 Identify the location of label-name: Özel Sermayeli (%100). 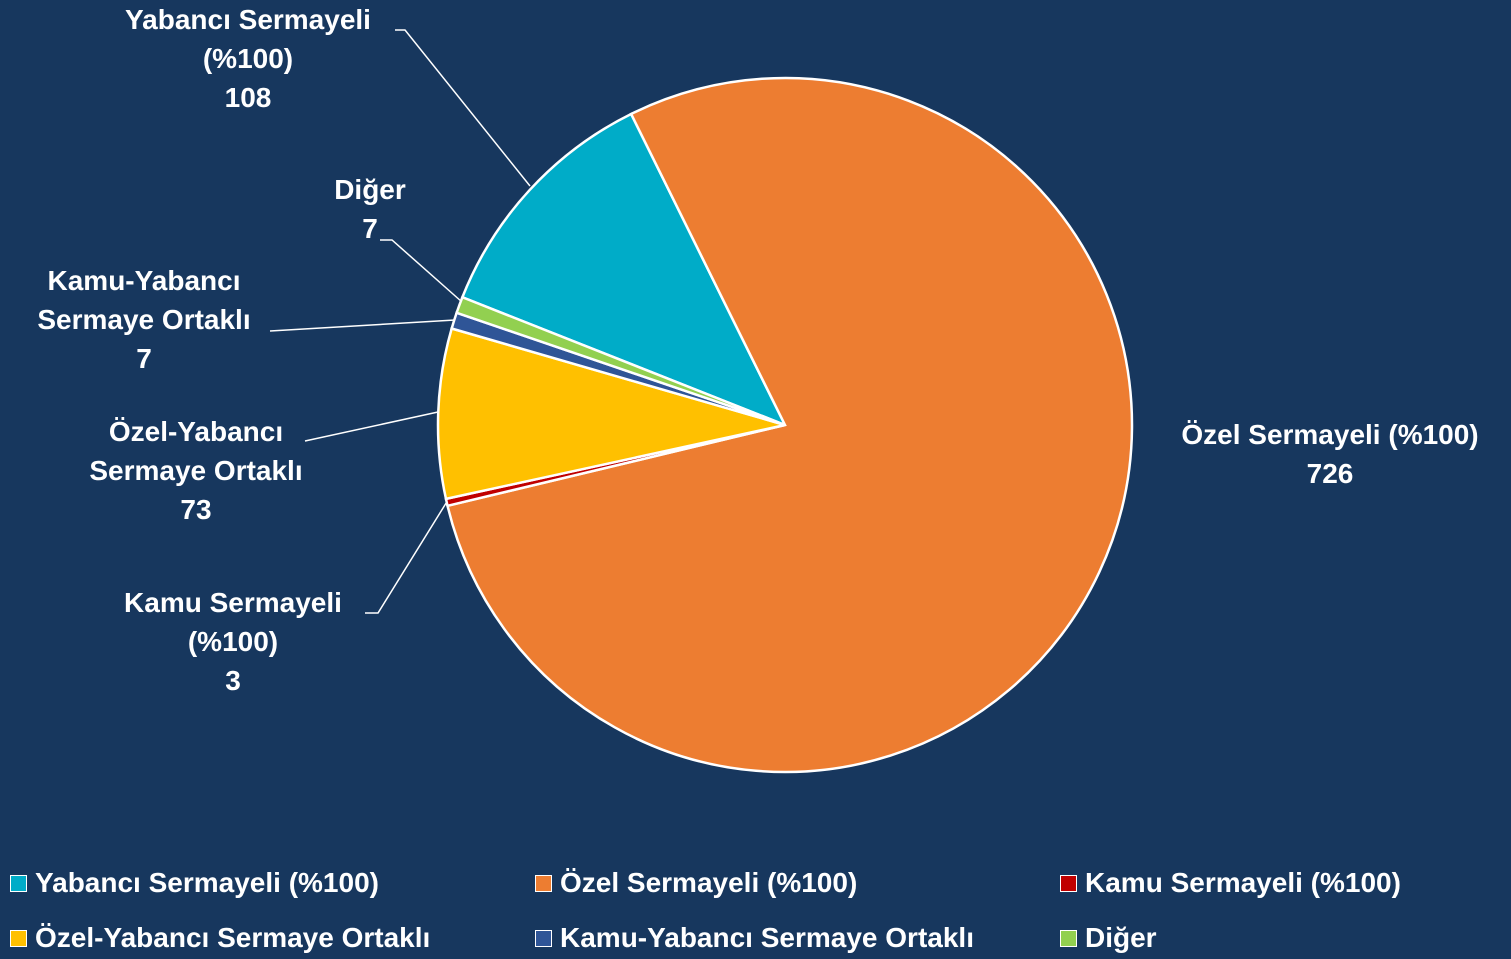
(1330, 434).